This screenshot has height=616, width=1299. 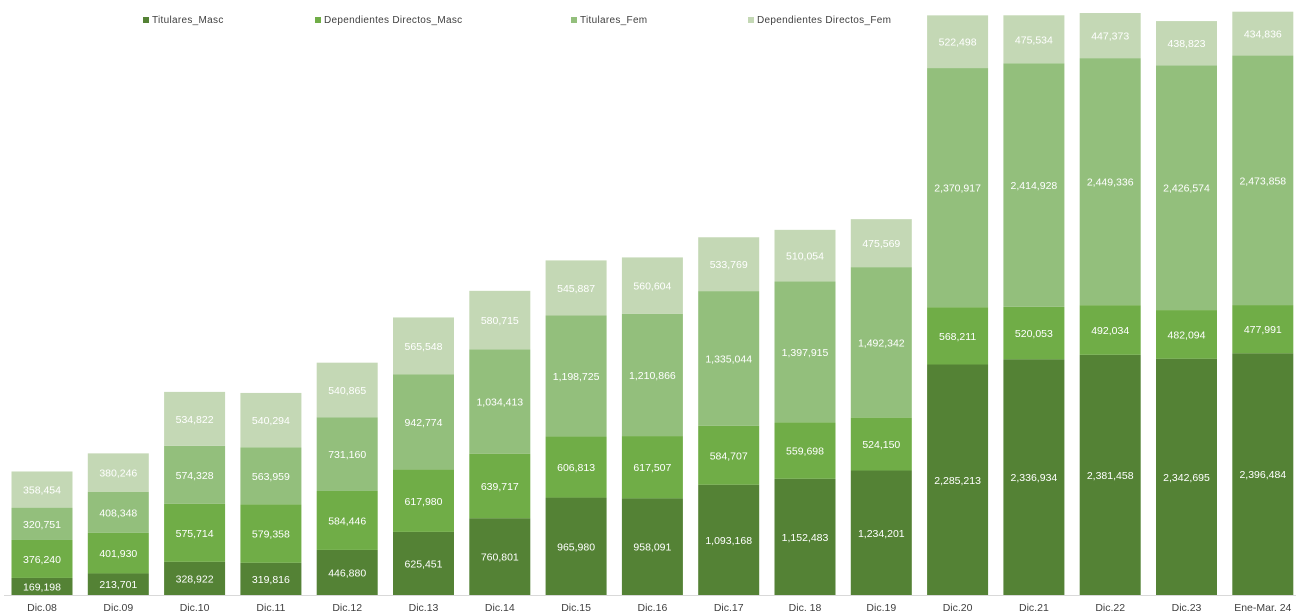 I want to click on x-tick-label: Dic.09, so click(x=118, y=608).